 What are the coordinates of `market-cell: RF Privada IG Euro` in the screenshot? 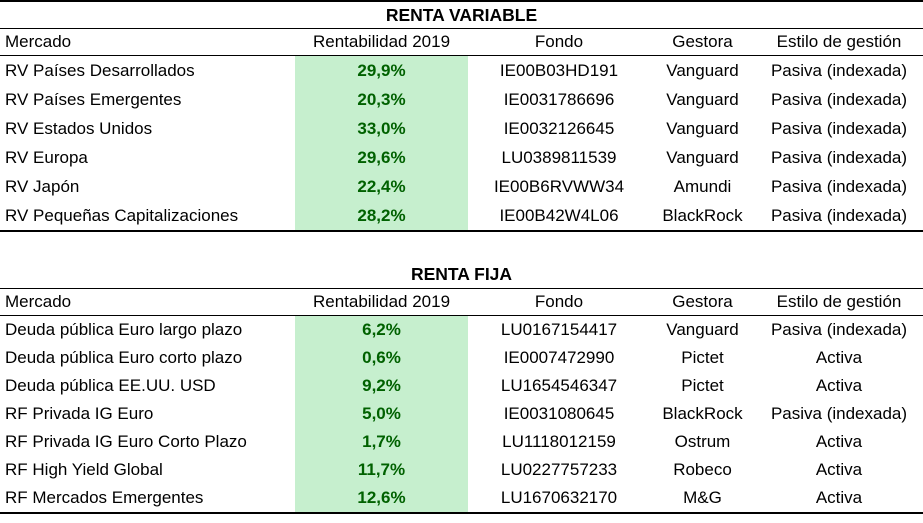 It's located at (79, 413).